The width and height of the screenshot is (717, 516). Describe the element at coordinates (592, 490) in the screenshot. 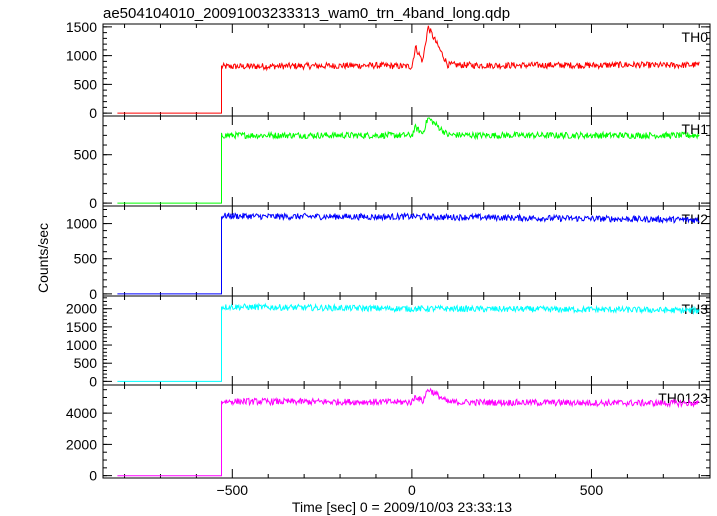

I see `x-tick-label: 500` at that location.